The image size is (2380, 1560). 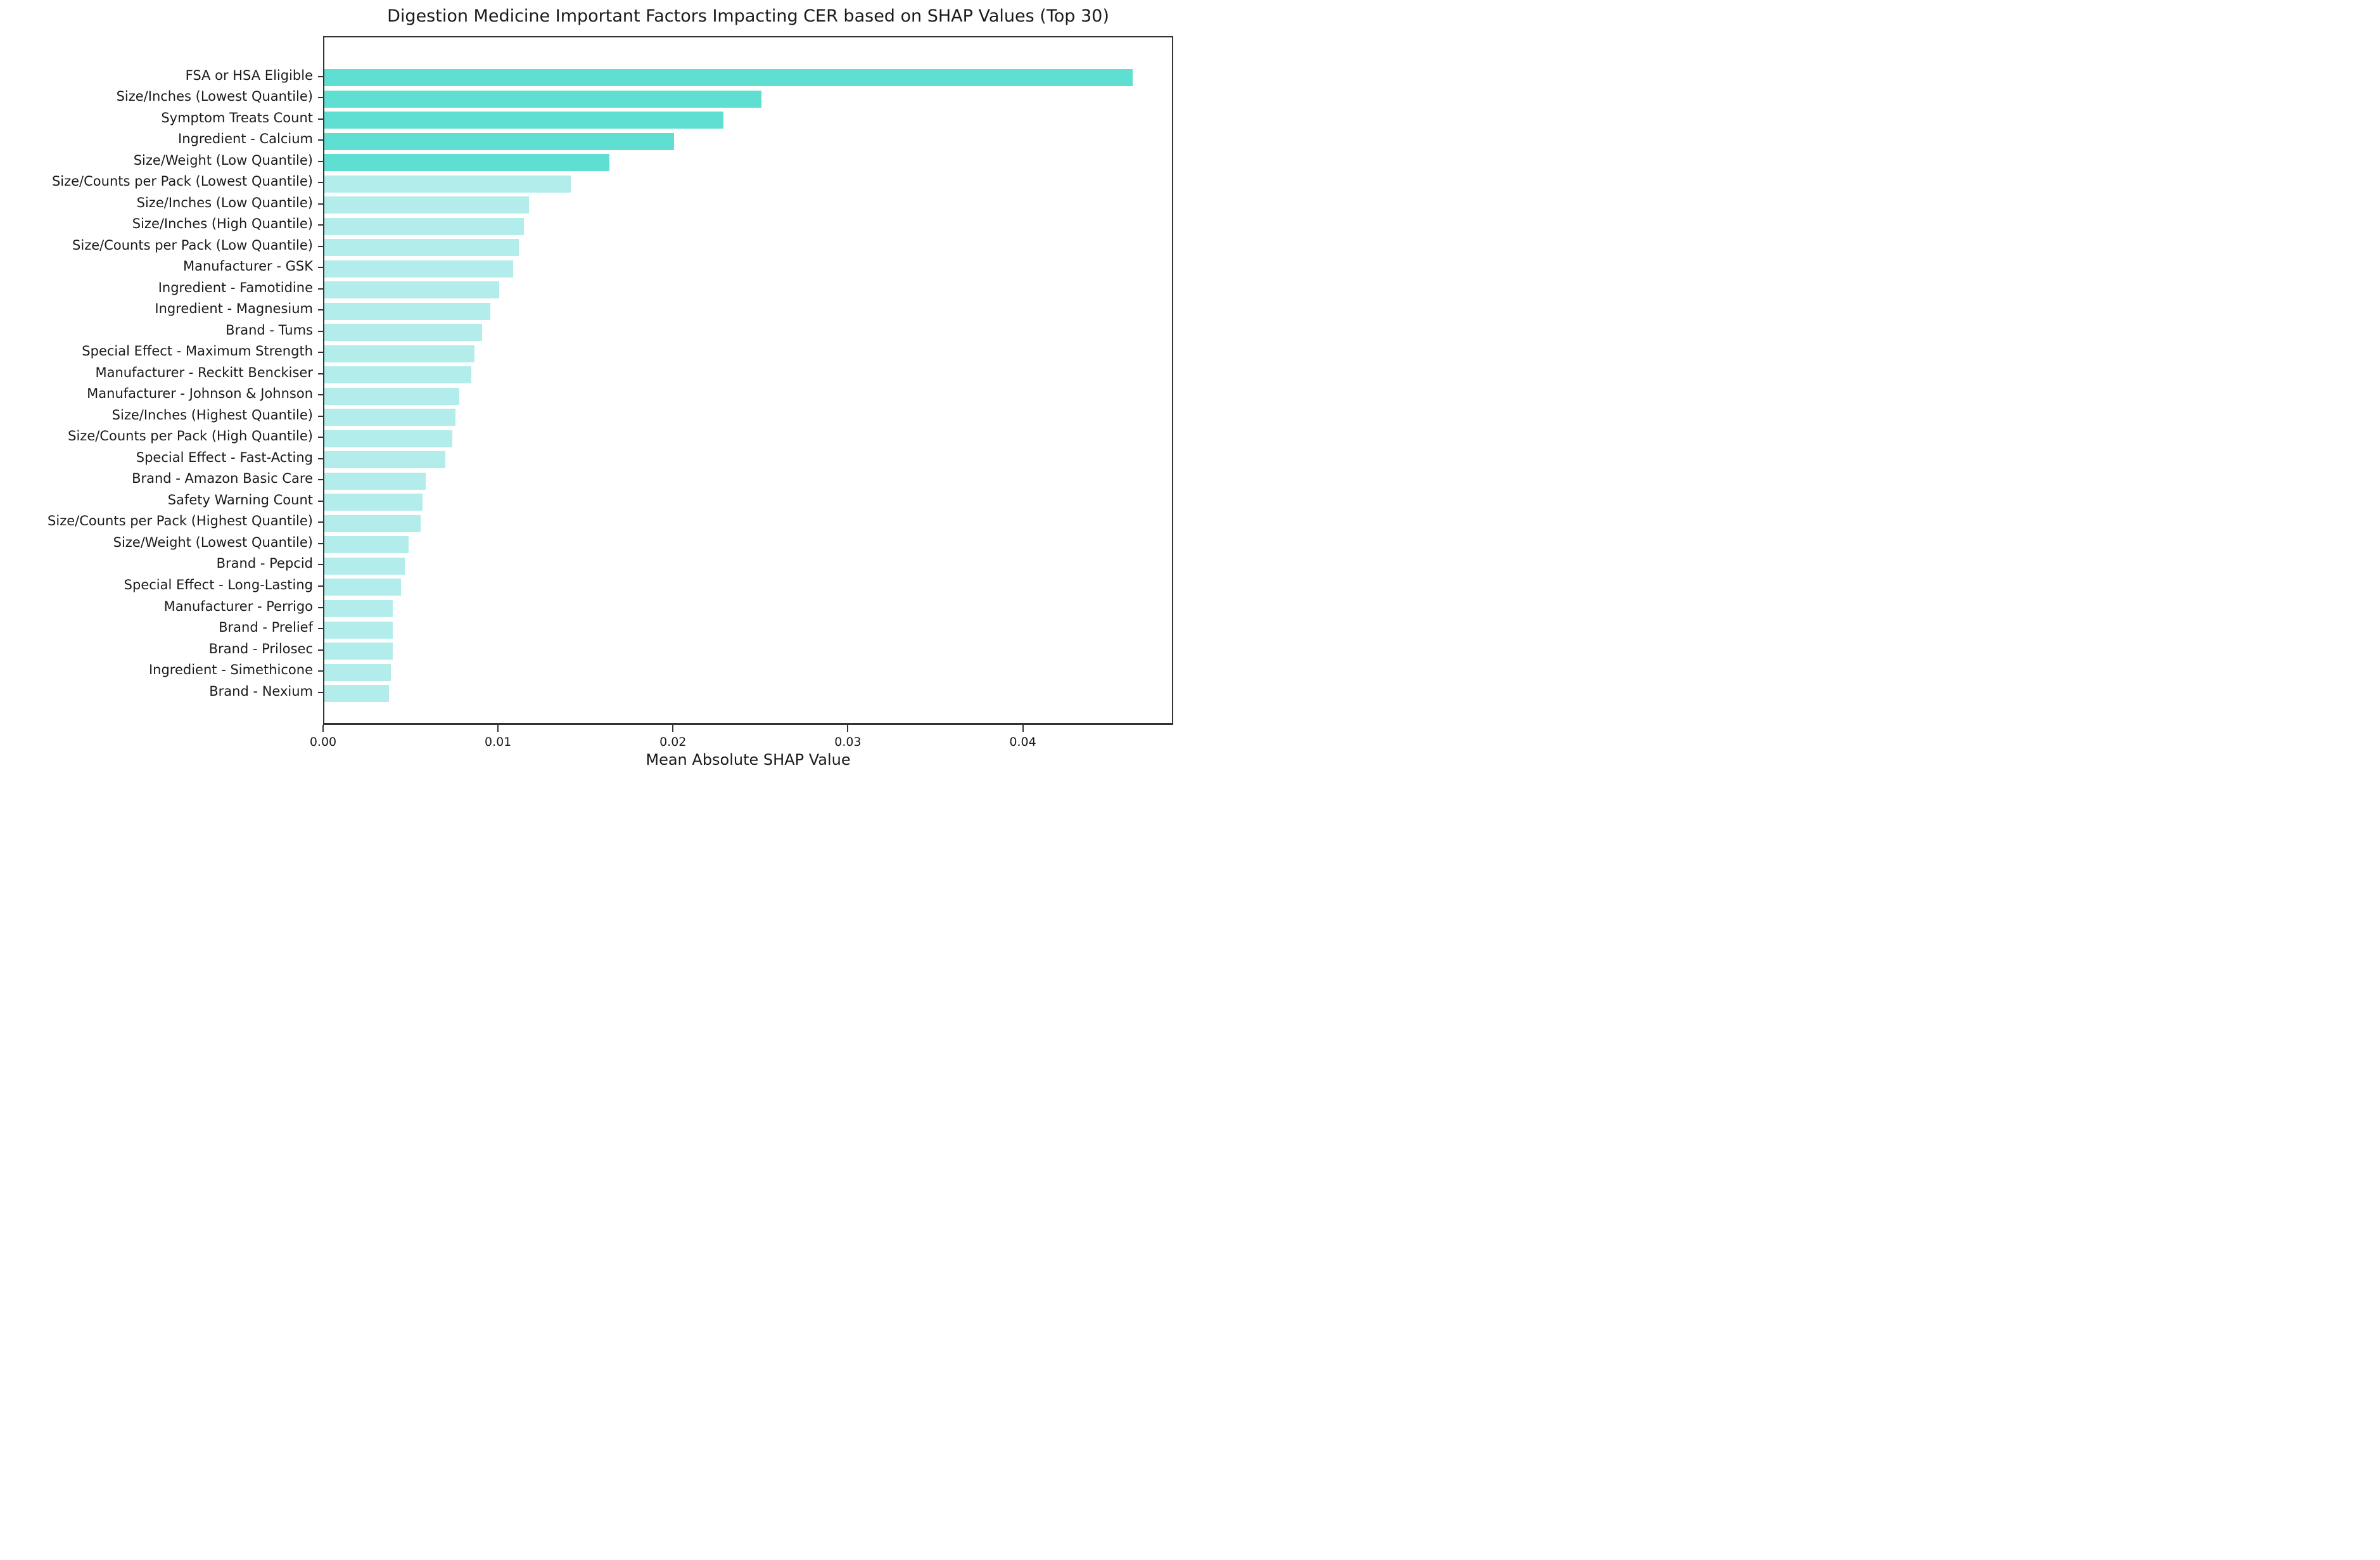 What do you see at coordinates (218, 584) in the screenshot?
I see `y-tick-label: Special Effect - Long-Lasting` at bounding box center [218, 584].